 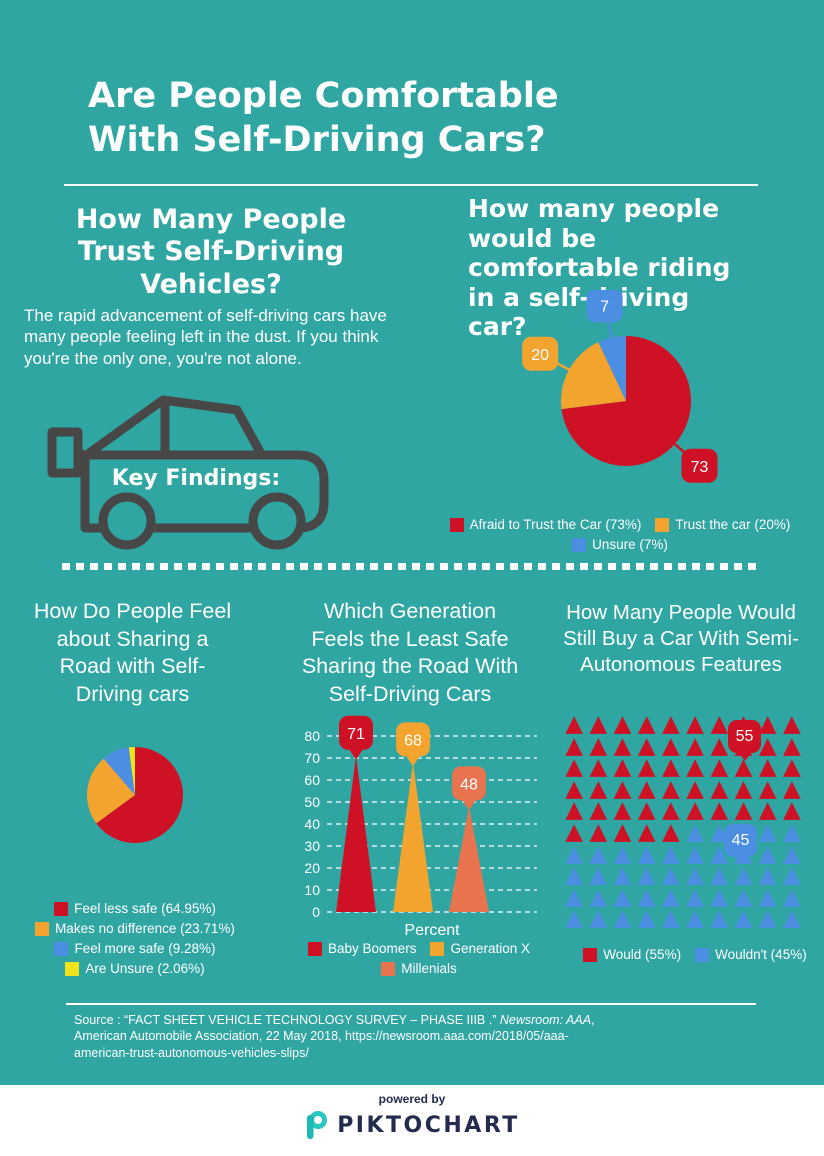 What do you see at coordinates (410, 693) in the screenshot?
I see `heading-line: Self-Driving Cars` at bounding box center [410, 693].